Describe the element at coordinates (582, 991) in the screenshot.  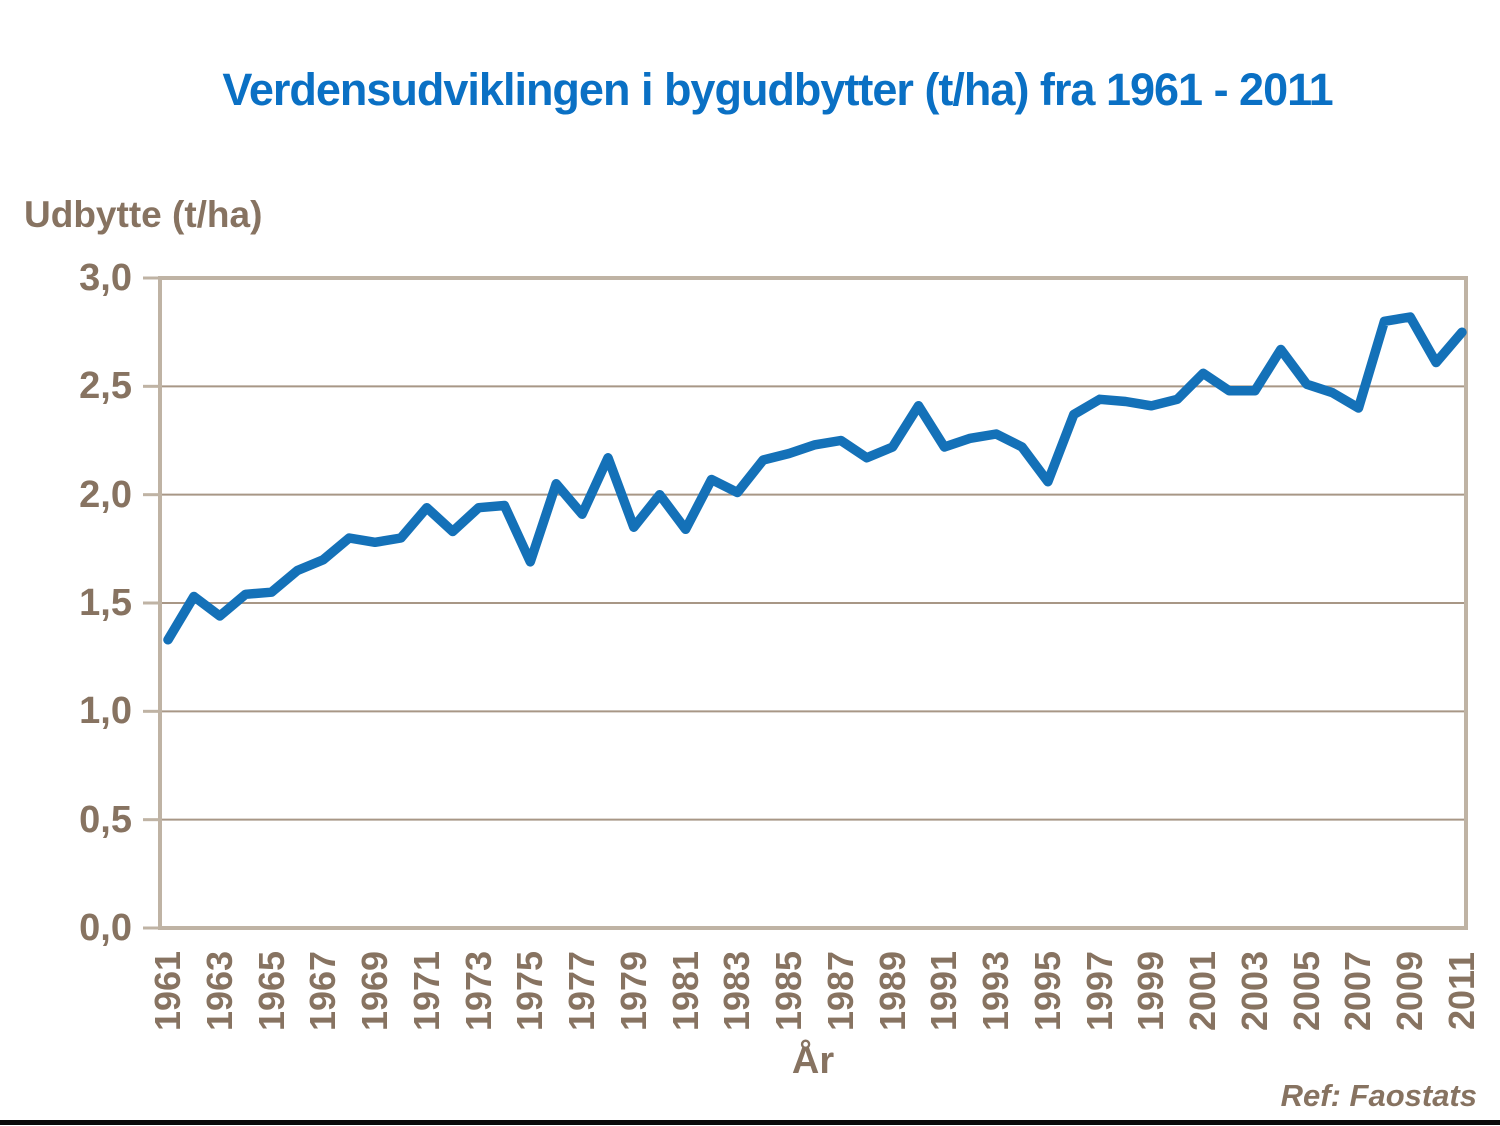
I see `x-tick-label: 1977` at that location.